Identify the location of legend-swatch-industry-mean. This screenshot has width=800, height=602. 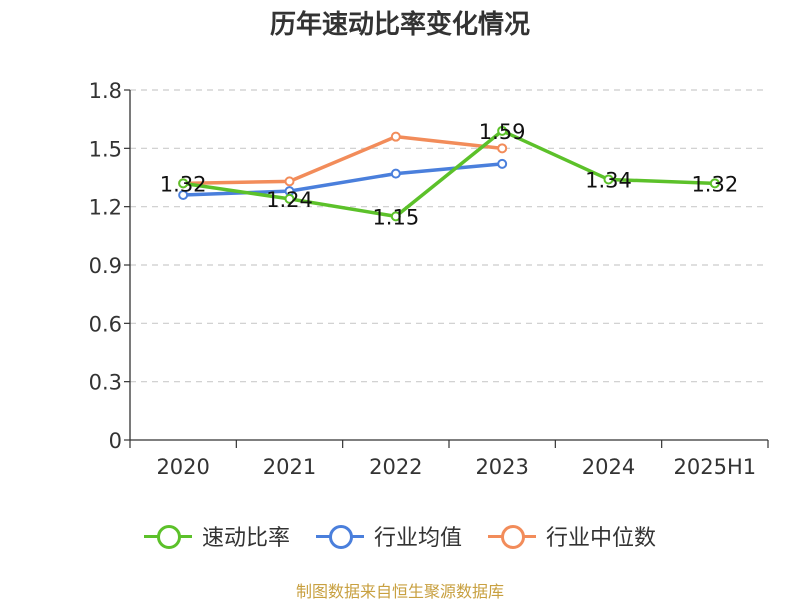
(339, 536).